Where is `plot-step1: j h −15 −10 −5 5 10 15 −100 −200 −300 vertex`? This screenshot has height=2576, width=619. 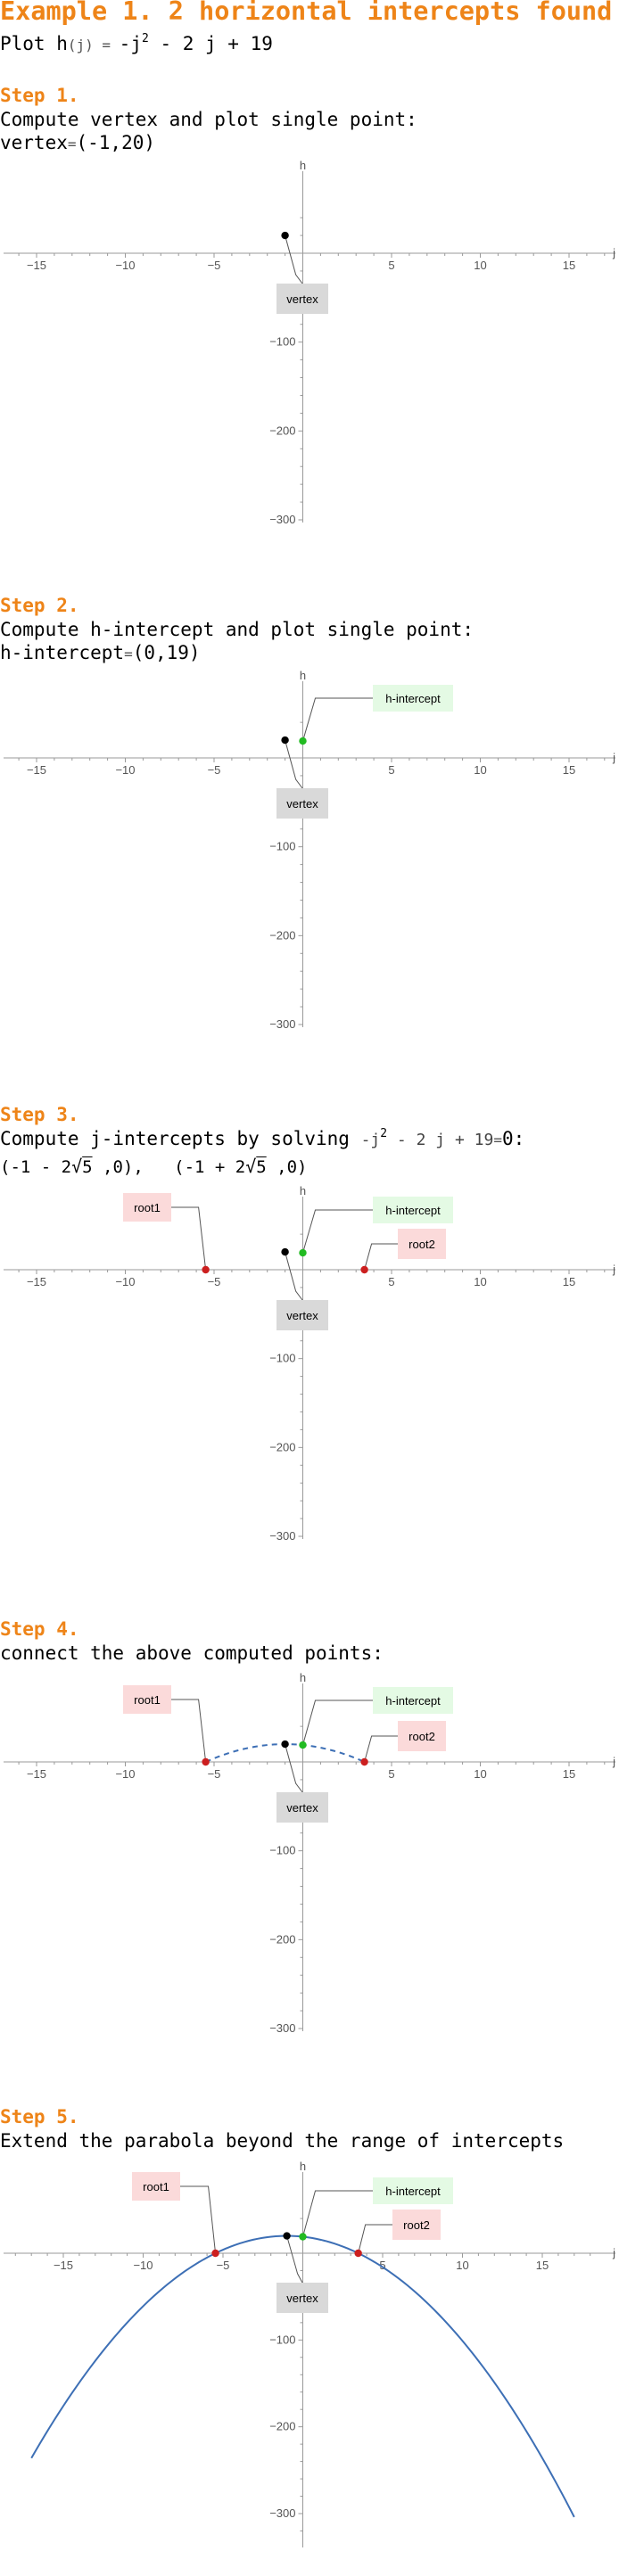 plot-step1: j h −15 −10 −5 5 10 15 −100 −200 −300 vertex is located at coordinates (309, 342).